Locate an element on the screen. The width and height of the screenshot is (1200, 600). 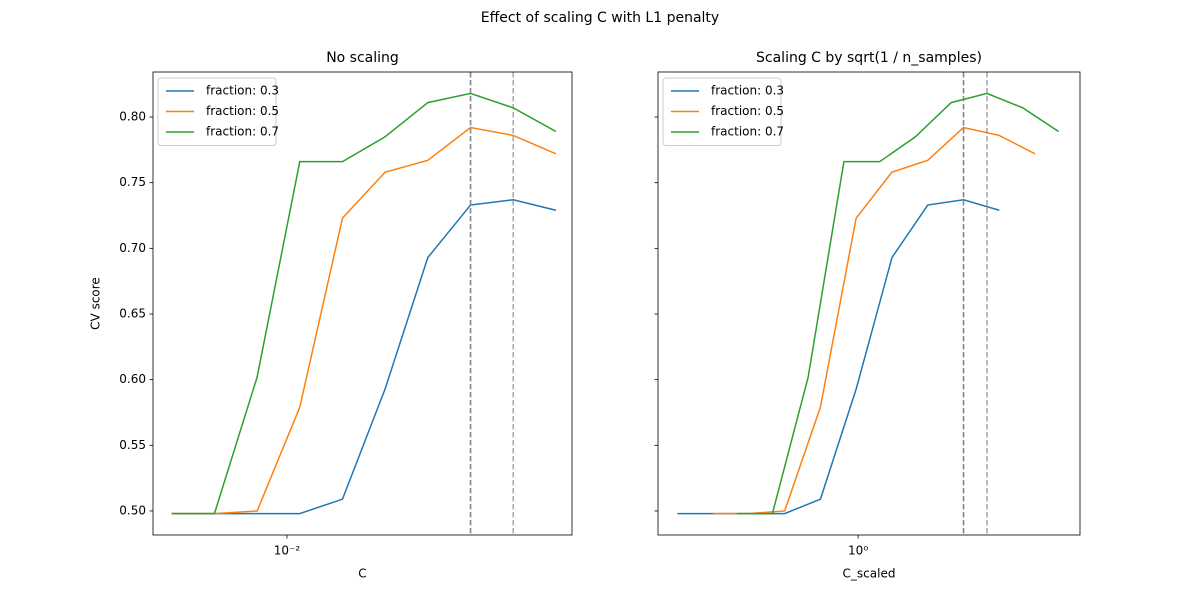
y-tick-label: 0.80 is located at coordinates (132, 117).